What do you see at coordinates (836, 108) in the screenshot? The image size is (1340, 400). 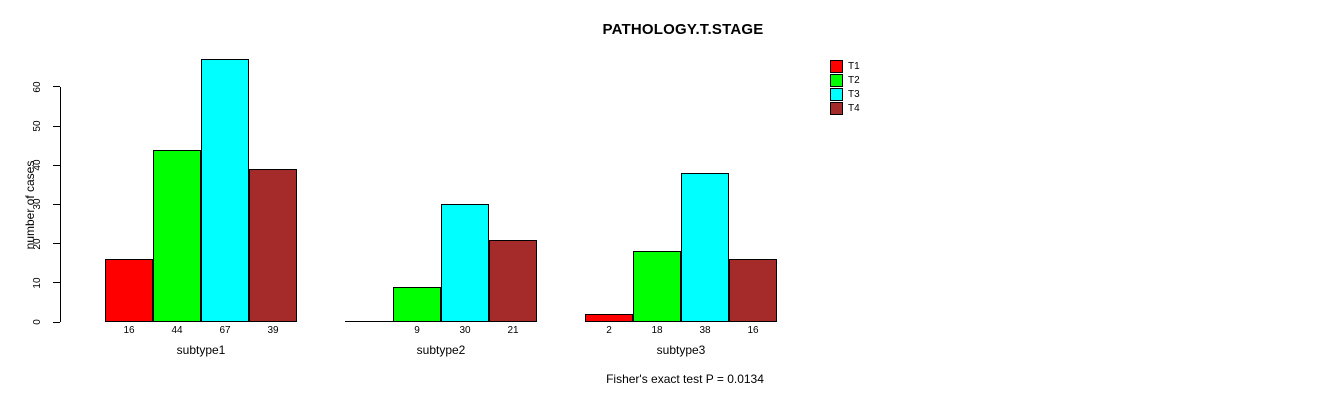 I see `legend-swatch-t4` at bounding box center [836, 108].